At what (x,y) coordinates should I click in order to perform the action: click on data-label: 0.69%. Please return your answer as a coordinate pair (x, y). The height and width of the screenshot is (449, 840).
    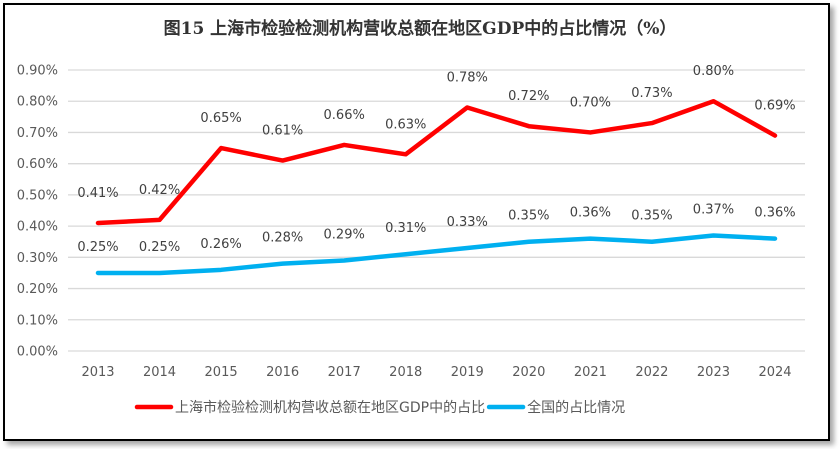
    Looking at the image, I should click on (774, 106).